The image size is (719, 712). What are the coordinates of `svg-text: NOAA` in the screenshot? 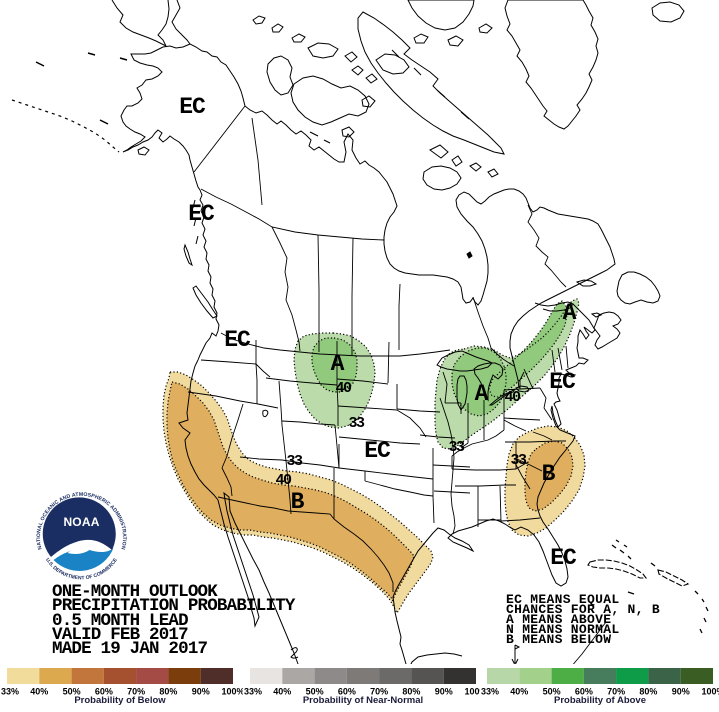 It's located at (81, 522).